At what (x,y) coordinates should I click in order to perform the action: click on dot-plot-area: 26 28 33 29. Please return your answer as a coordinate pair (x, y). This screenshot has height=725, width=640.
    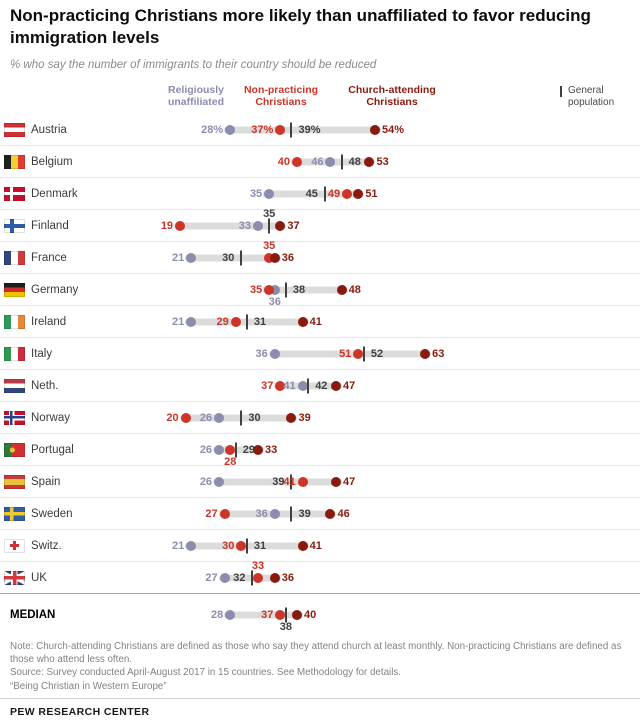
    Looking at the image, I should click on (390, 451).